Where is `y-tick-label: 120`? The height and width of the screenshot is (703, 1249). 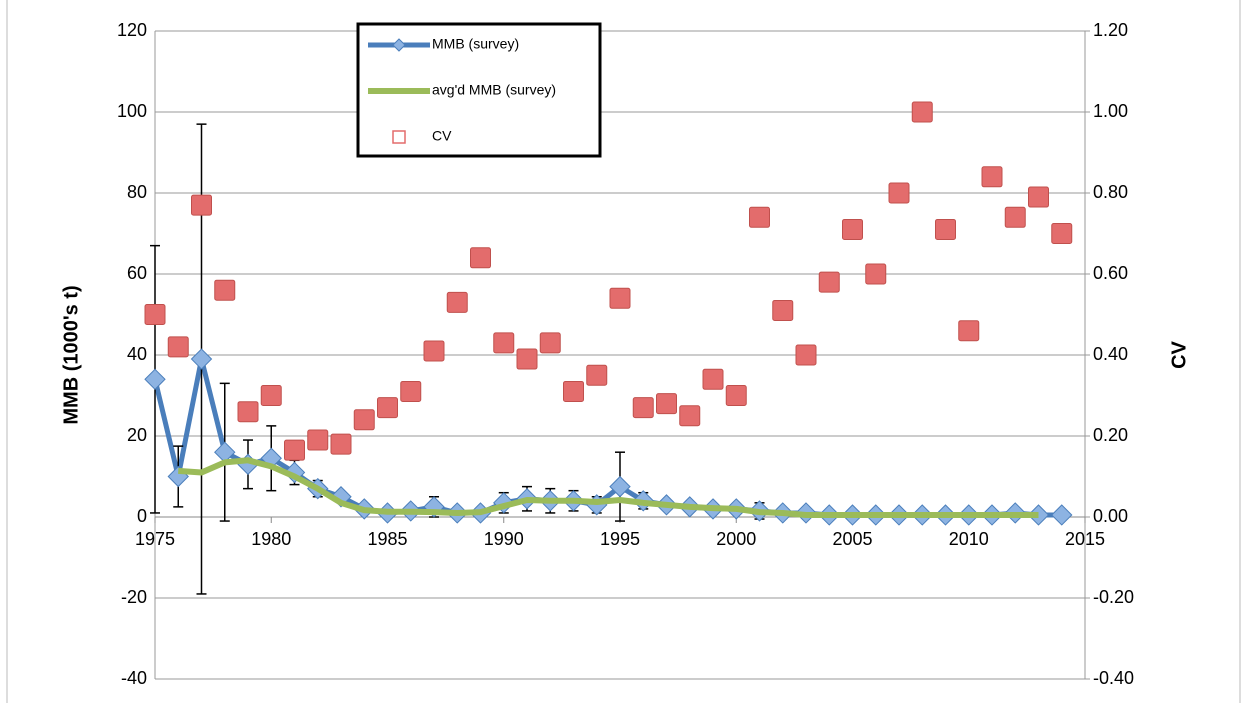
y-tick-label: 120 is located at coordinates (132, 30).